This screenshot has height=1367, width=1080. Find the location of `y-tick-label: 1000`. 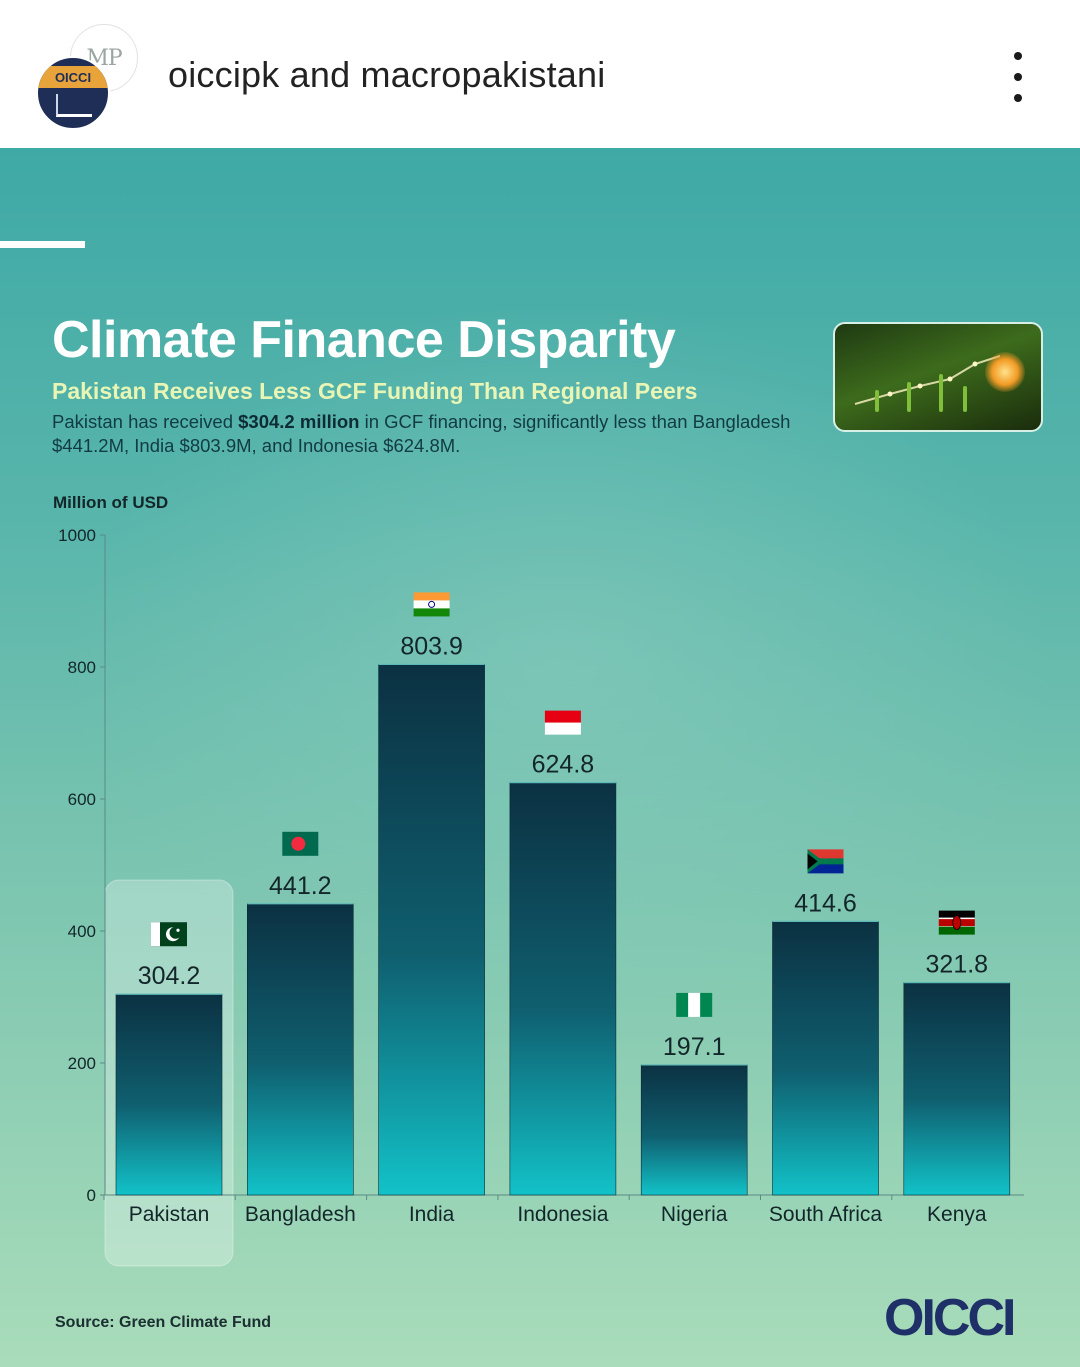

y-tick-label: 1000 is located at coordinates (77, 535).